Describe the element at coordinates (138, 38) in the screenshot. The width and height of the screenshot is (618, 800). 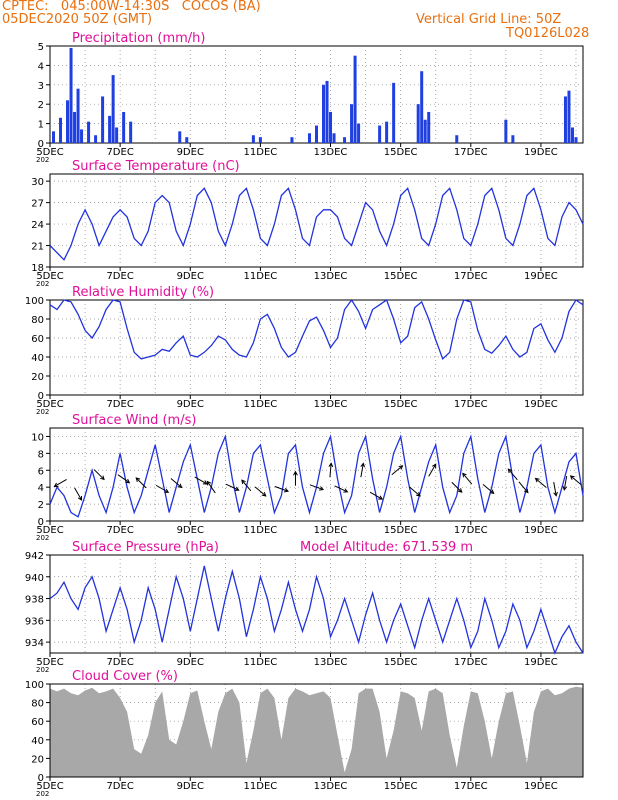
I see `precip-title: Precipitation (mm/h)` at that location.